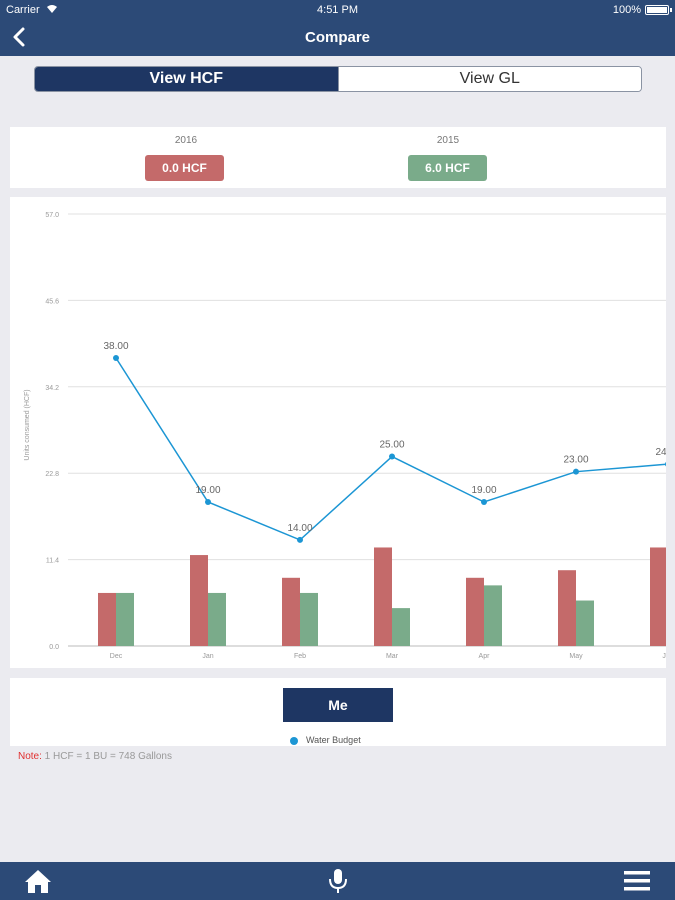 The height and width of the screenshot is (900, 675). Describe the element at coordinates (52, 388) in the screenshot. I see `y-tick-label: 34.2` at that location.